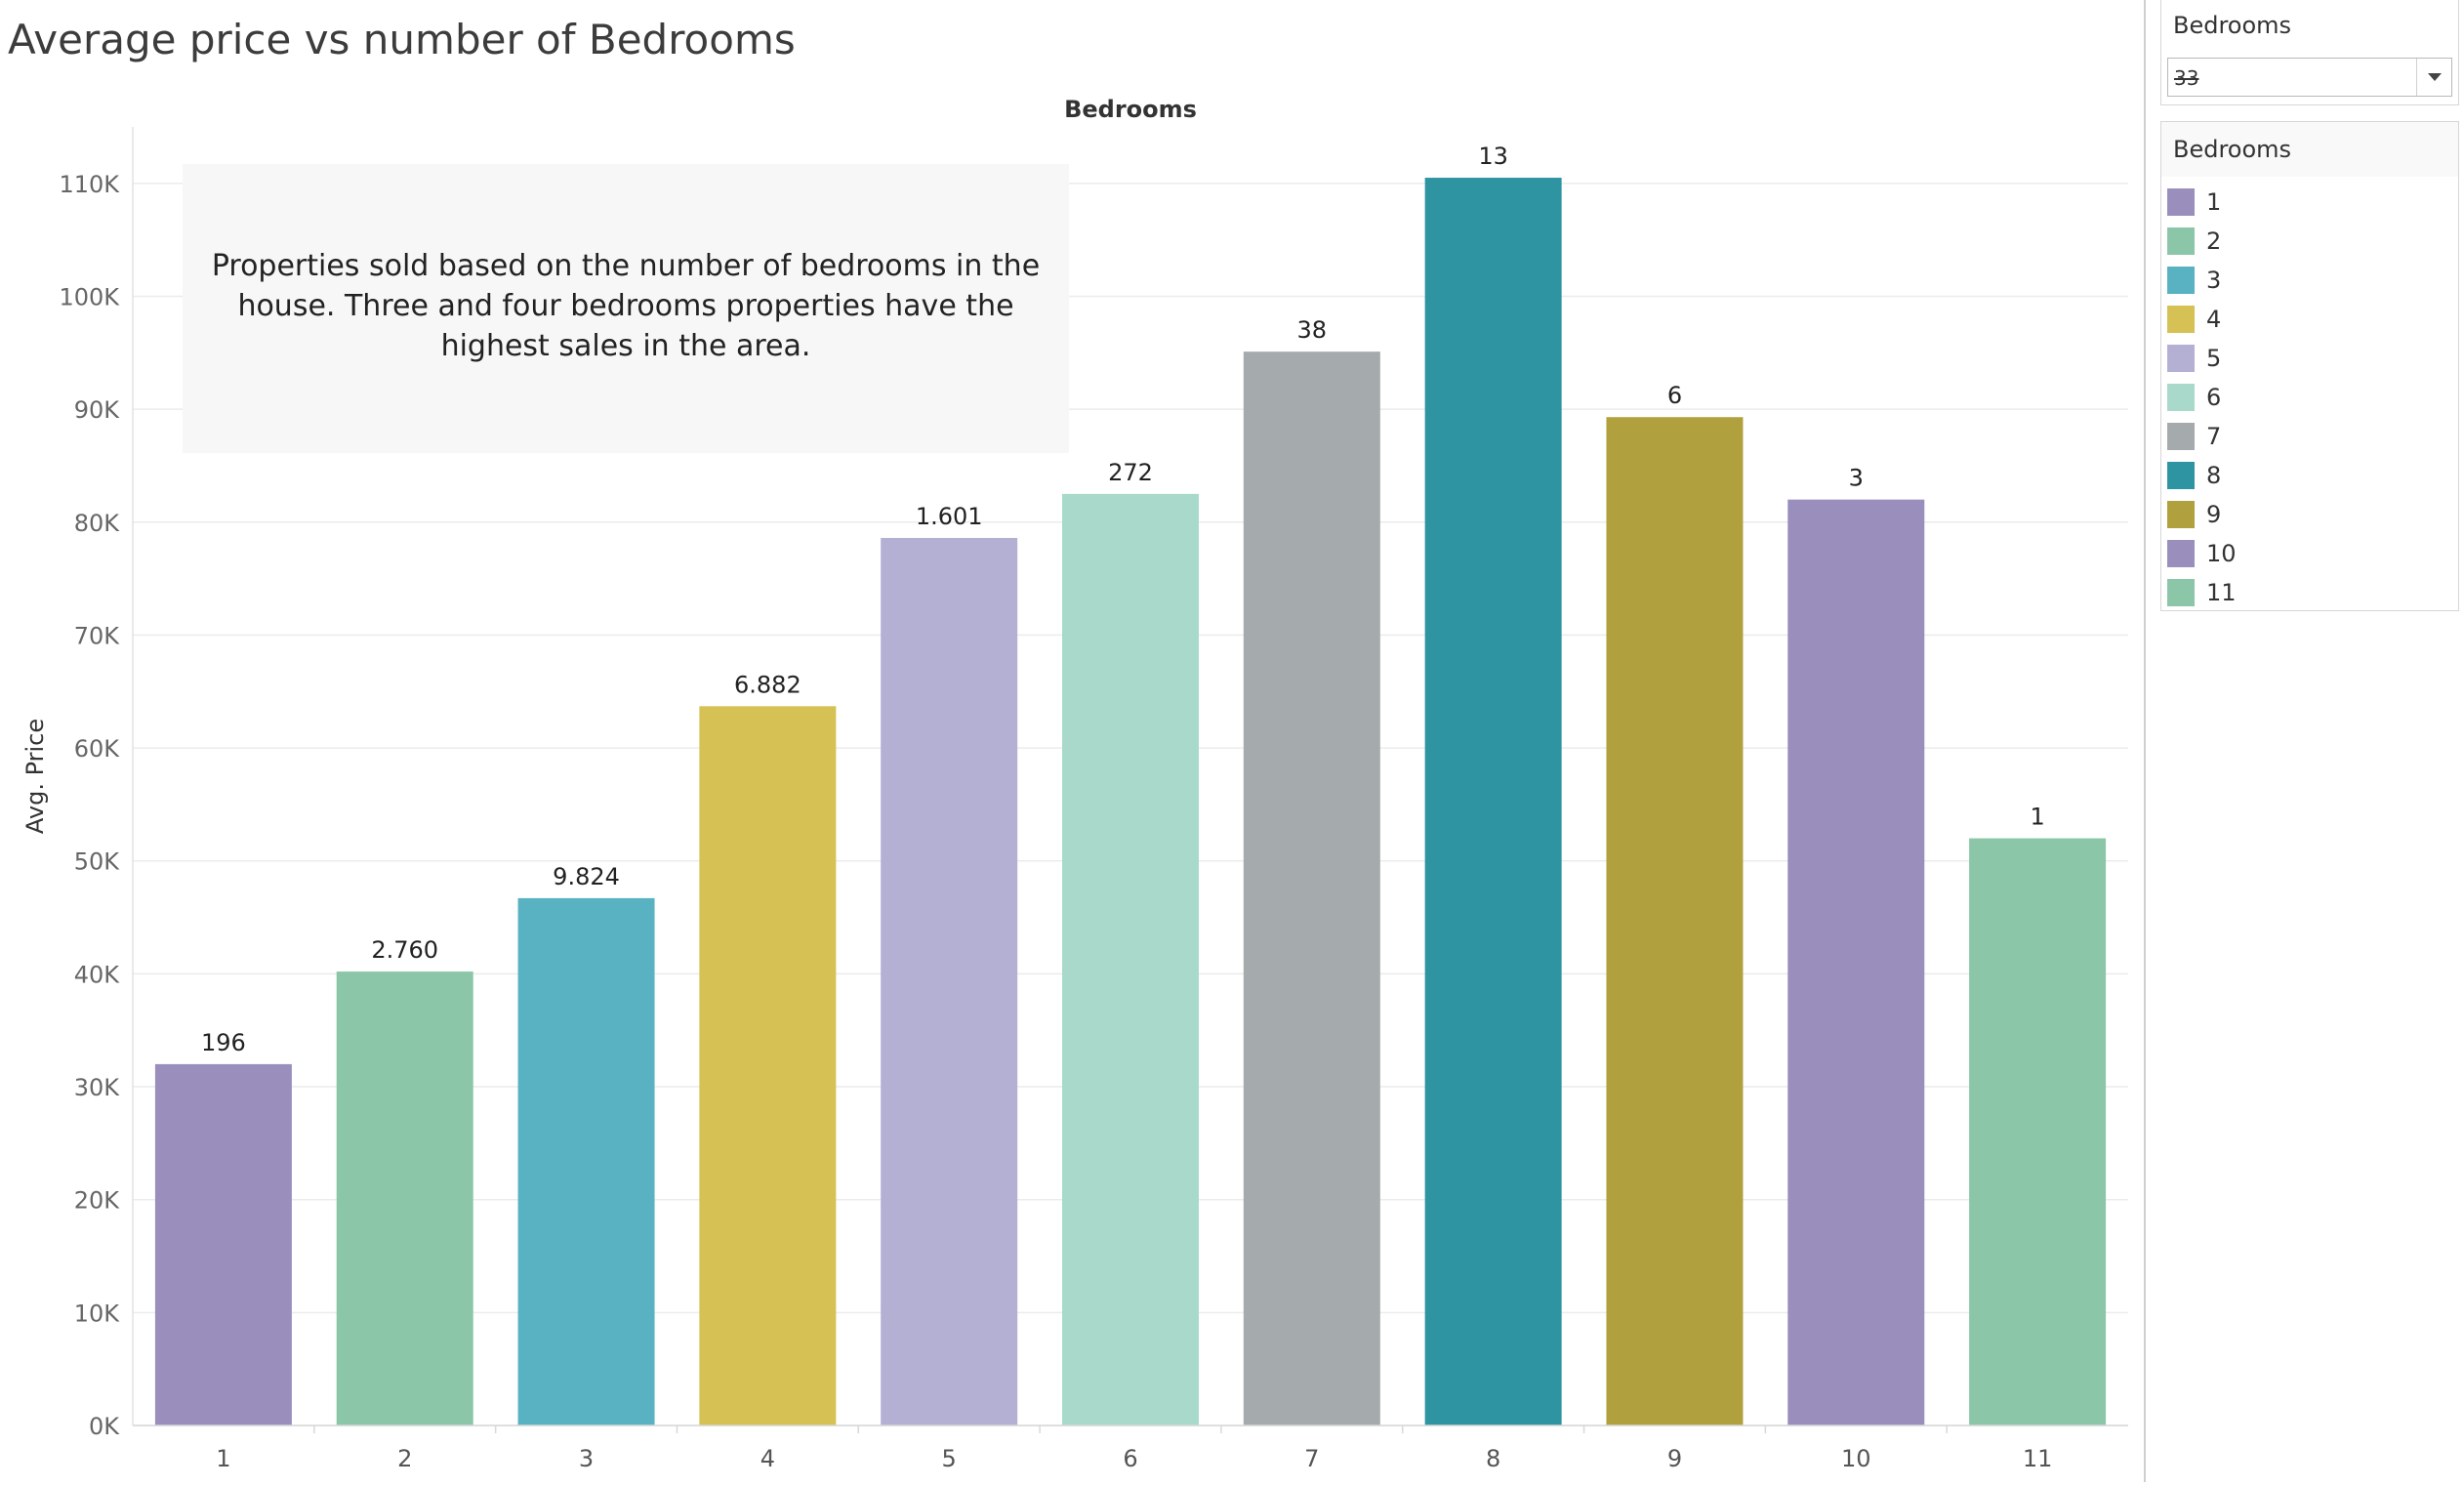  What do you see at coordinates (97, 523) in the screenshot?
I see `y-tick-label: 80K` at bounding box center [97, 523].